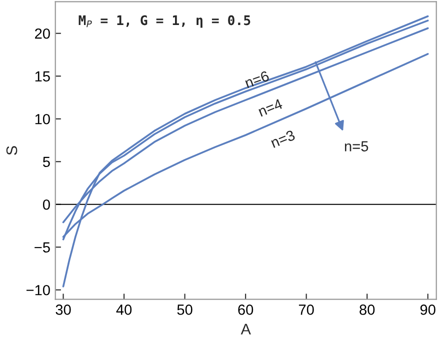 The image size is (443, 346). What do you see at coordinates (42, 119) in the screenshot?
I see `y-tick-label: 10` at bounding box center [42, 119].